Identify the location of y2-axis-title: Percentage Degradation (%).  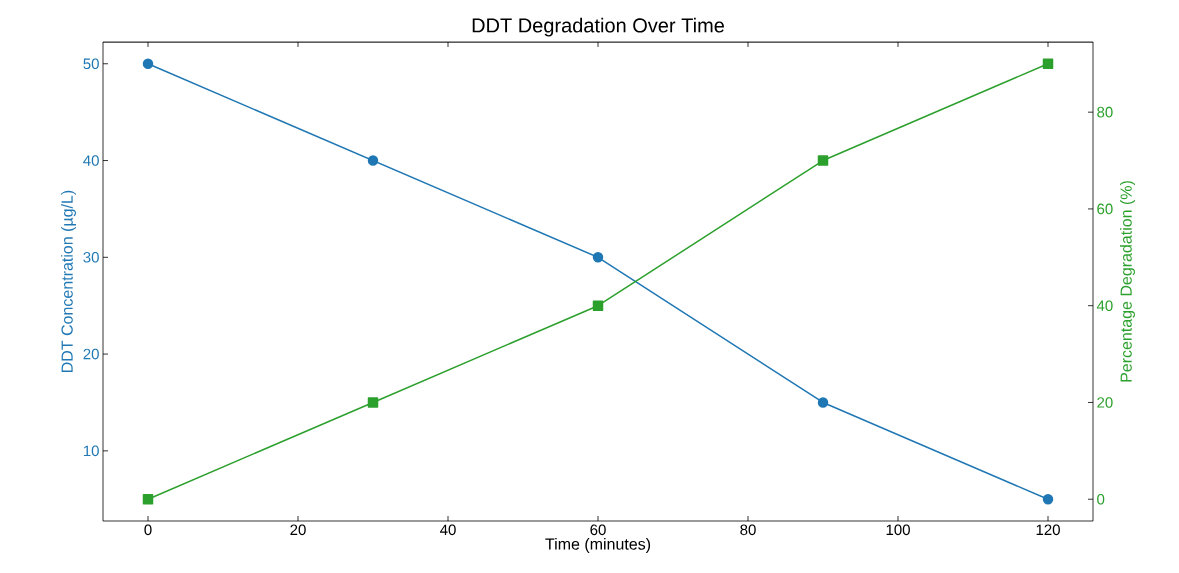
(1127, 281).